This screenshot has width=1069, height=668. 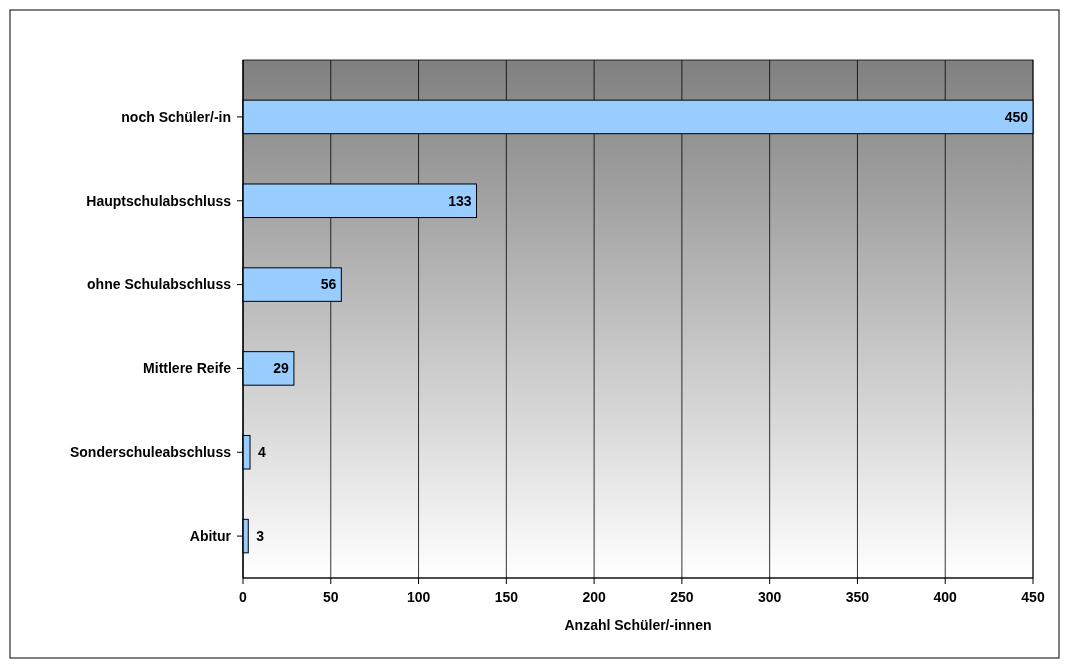 What do you see at coordinates (262, 452) in the screenshot?
I see `data-label: 4` at bounding box center [262, 452].